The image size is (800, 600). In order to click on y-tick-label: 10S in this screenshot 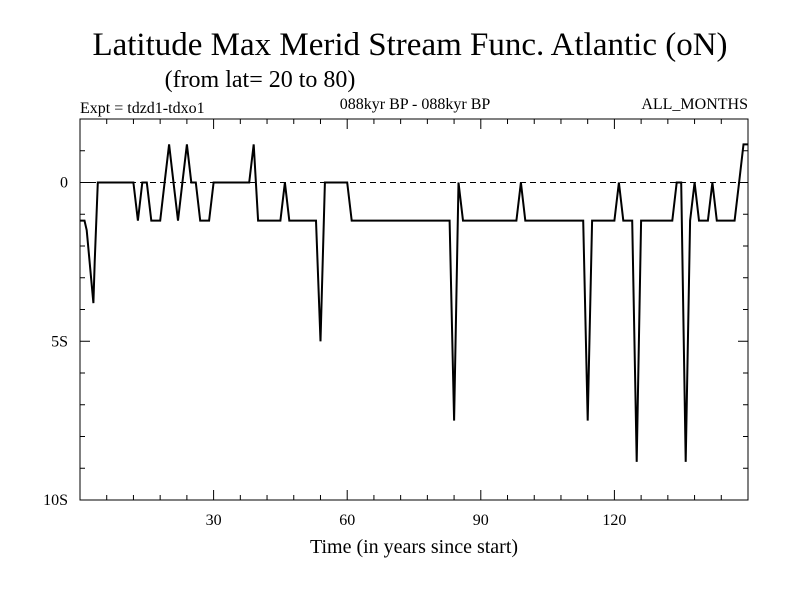, I will do `click(55, 500)`.